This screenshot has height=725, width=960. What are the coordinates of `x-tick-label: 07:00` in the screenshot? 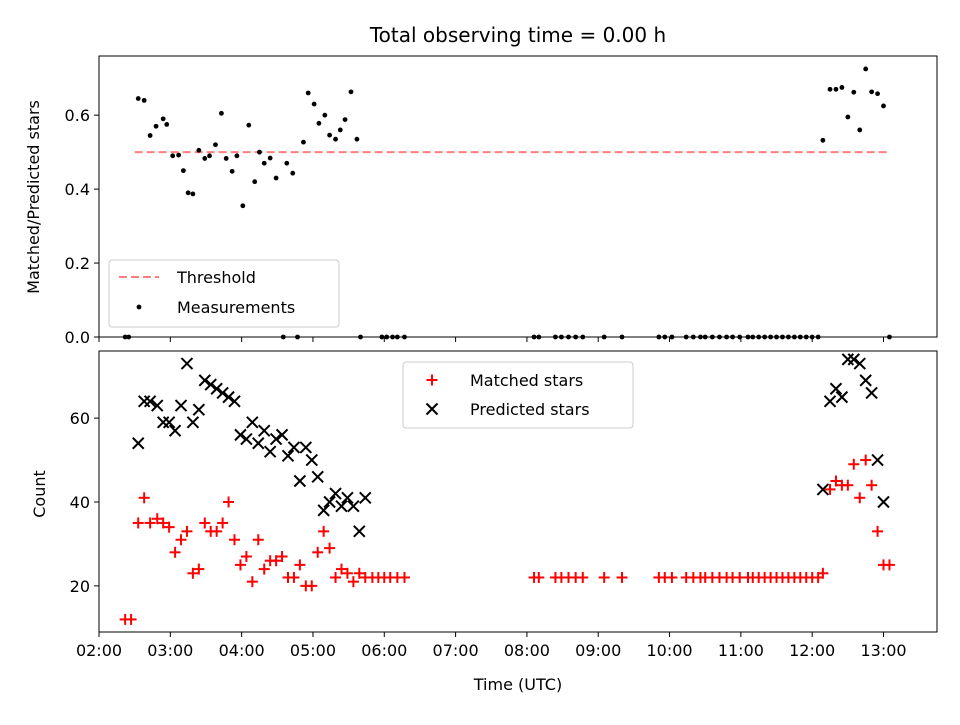 It's located at (456, 650).